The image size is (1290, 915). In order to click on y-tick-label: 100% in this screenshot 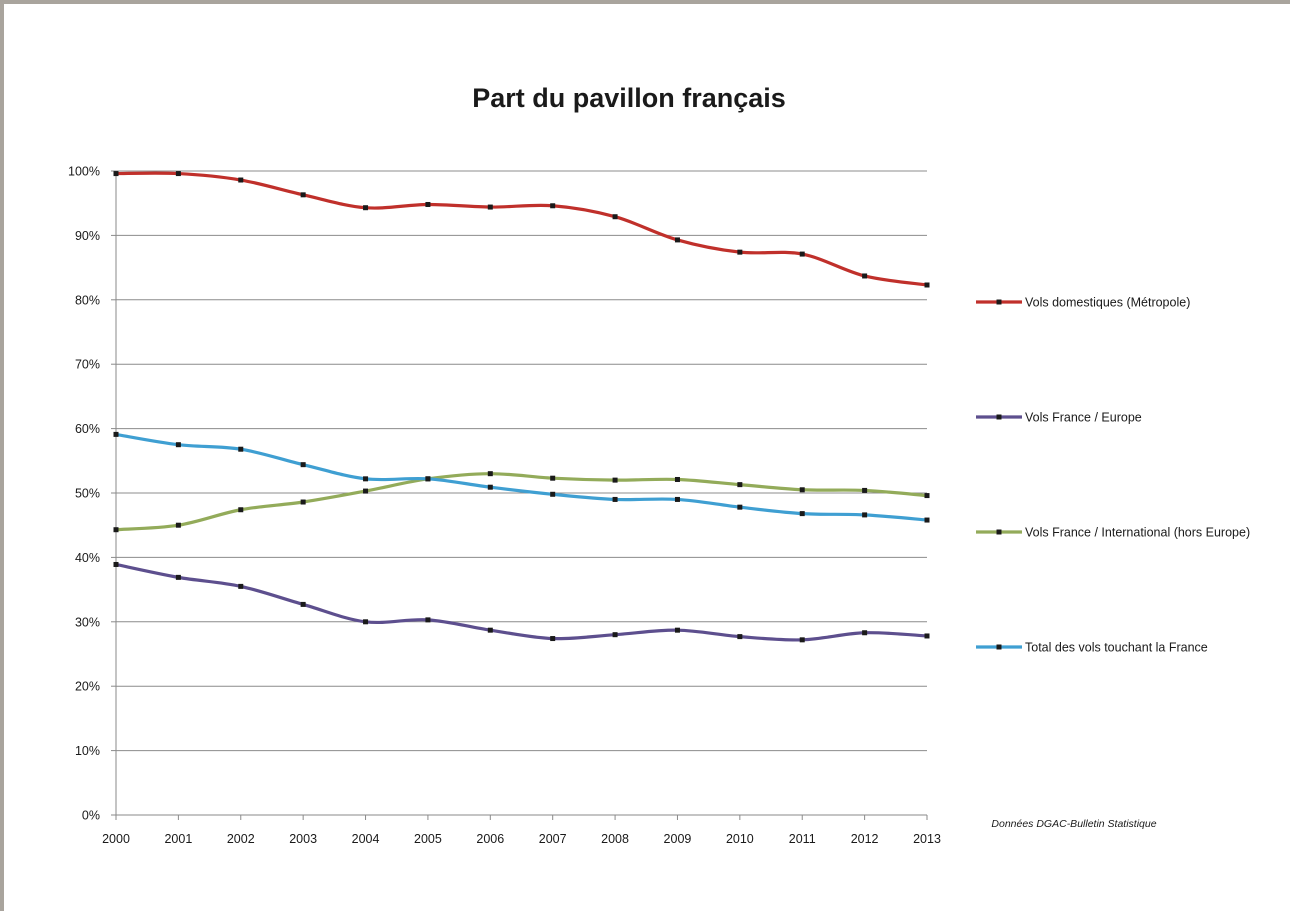, I will do `click(84, 172)`.